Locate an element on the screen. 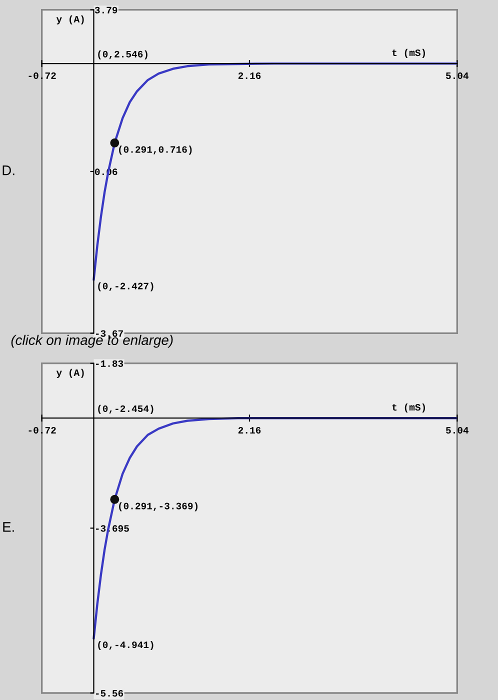 The height and width of the screenshot is (700, 498). y-tick-label: -3.67 is located at coordinates (109, 333).